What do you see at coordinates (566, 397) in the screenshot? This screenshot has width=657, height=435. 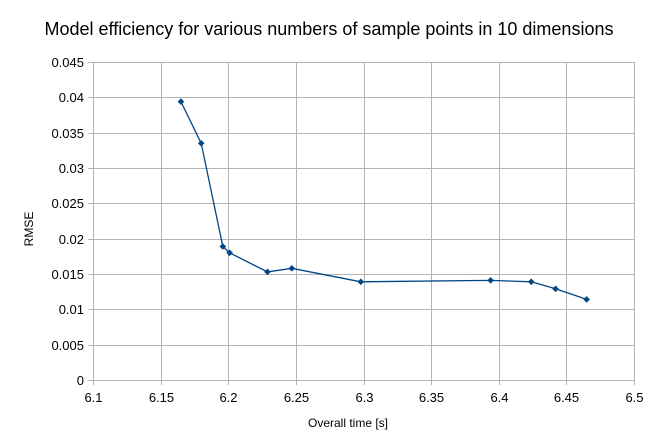 I see `x-tick-label: 6.45` at bounding box center [566, 397].